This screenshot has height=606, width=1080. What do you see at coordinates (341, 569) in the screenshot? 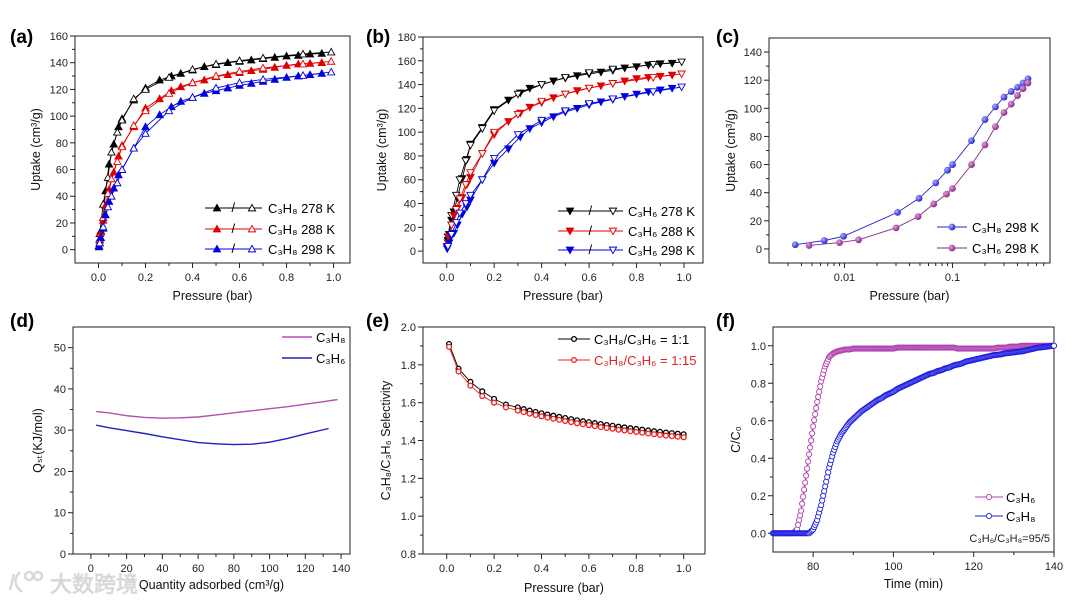
I see `x-tick-label: 140` at bounding box center [341, 569].